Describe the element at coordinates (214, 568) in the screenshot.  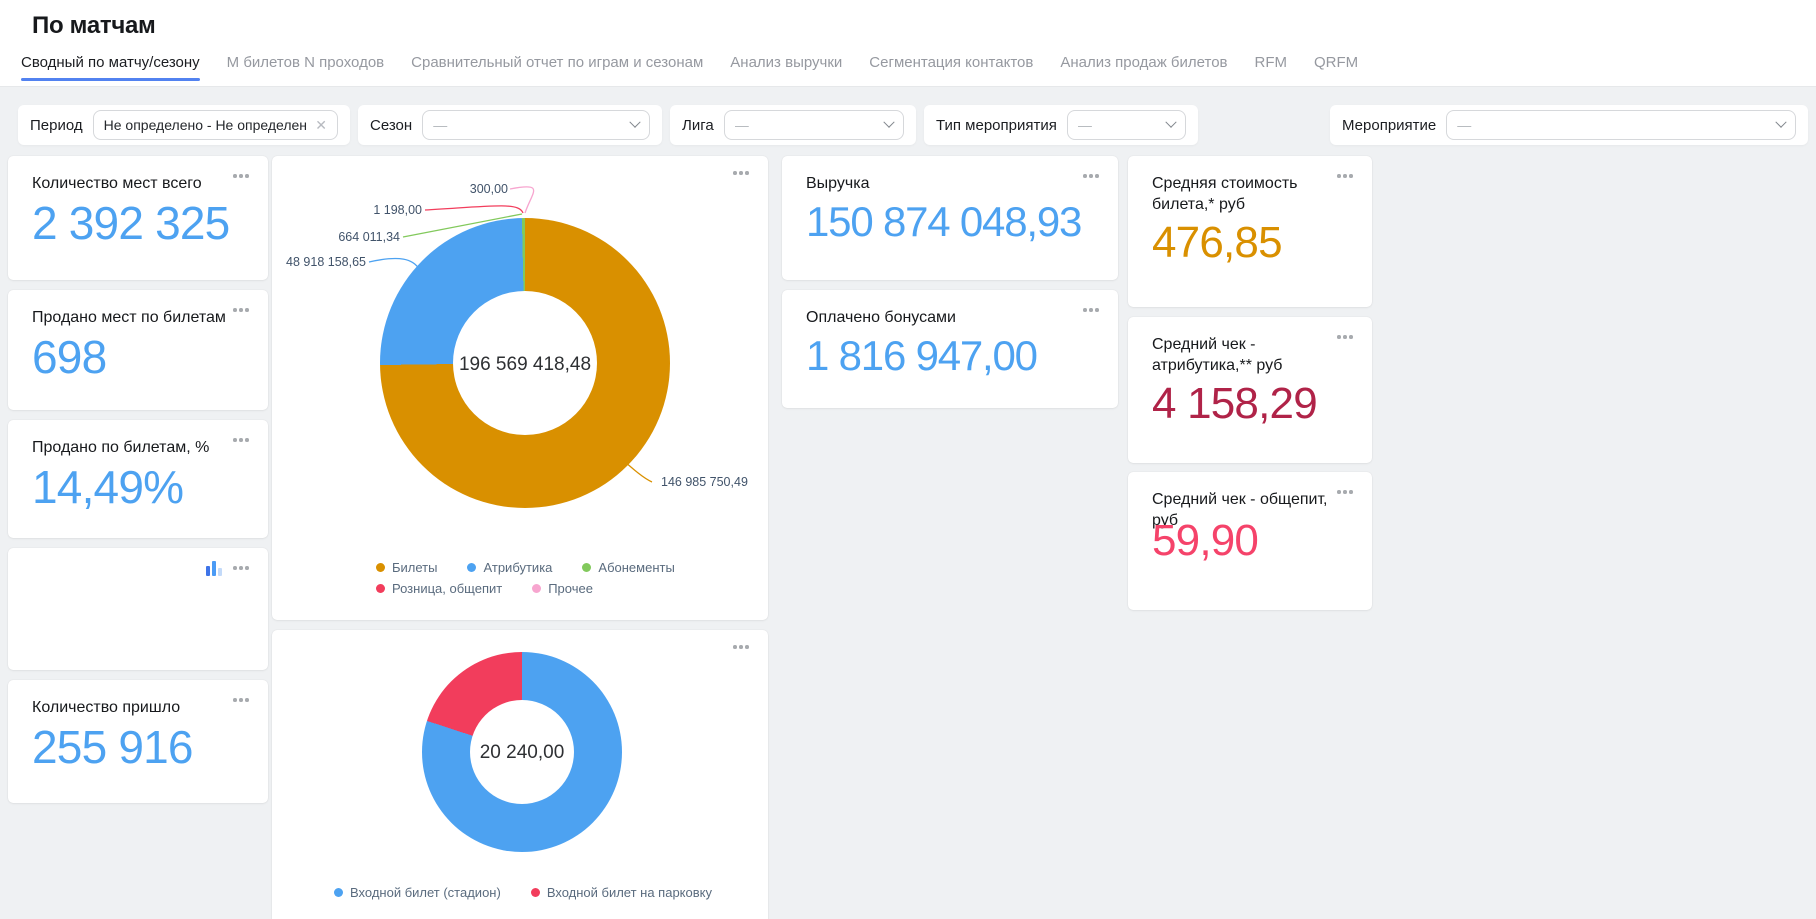
I see `bar-chart-icon` at that location.